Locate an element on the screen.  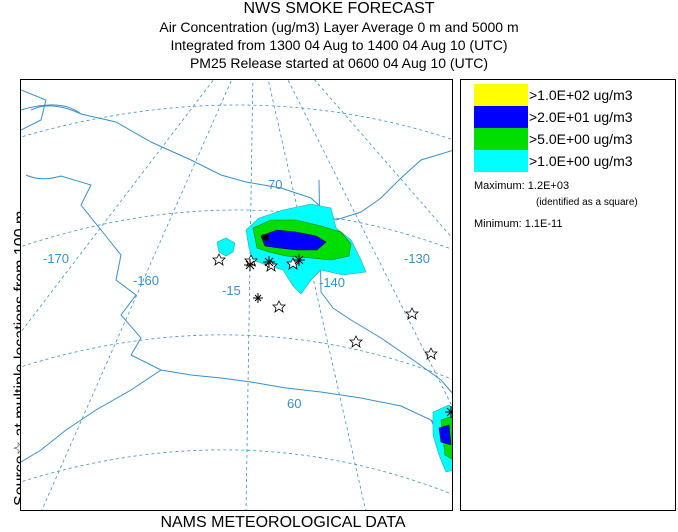
lat-label-70: 70 is located at coordinates (275, 184).